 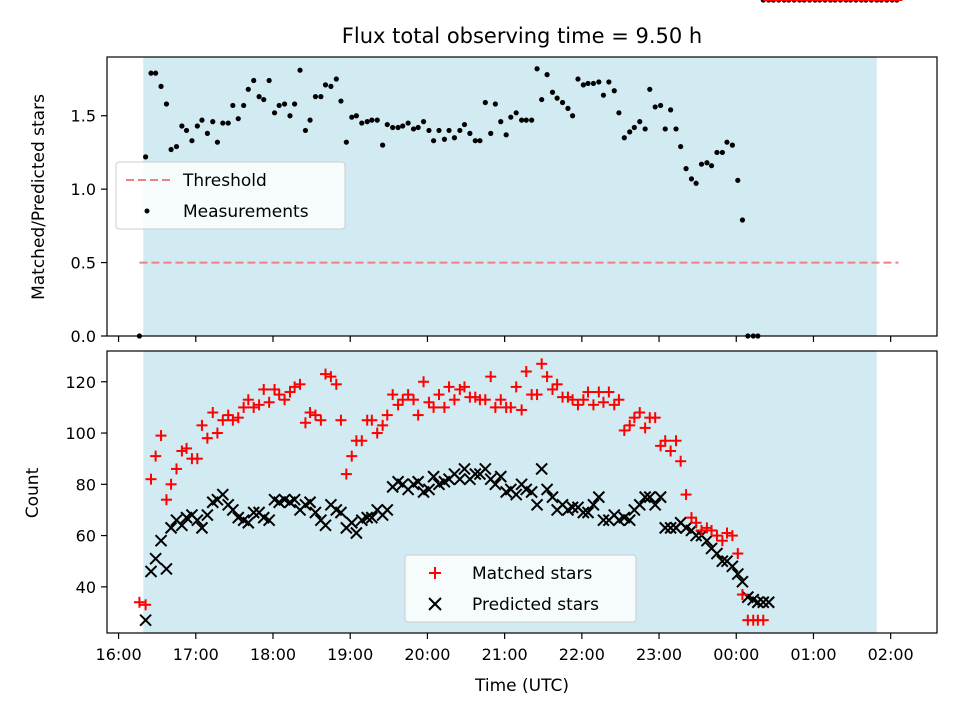 I want to click on x-tick-label: 19:00, so click(x=350, y=654).